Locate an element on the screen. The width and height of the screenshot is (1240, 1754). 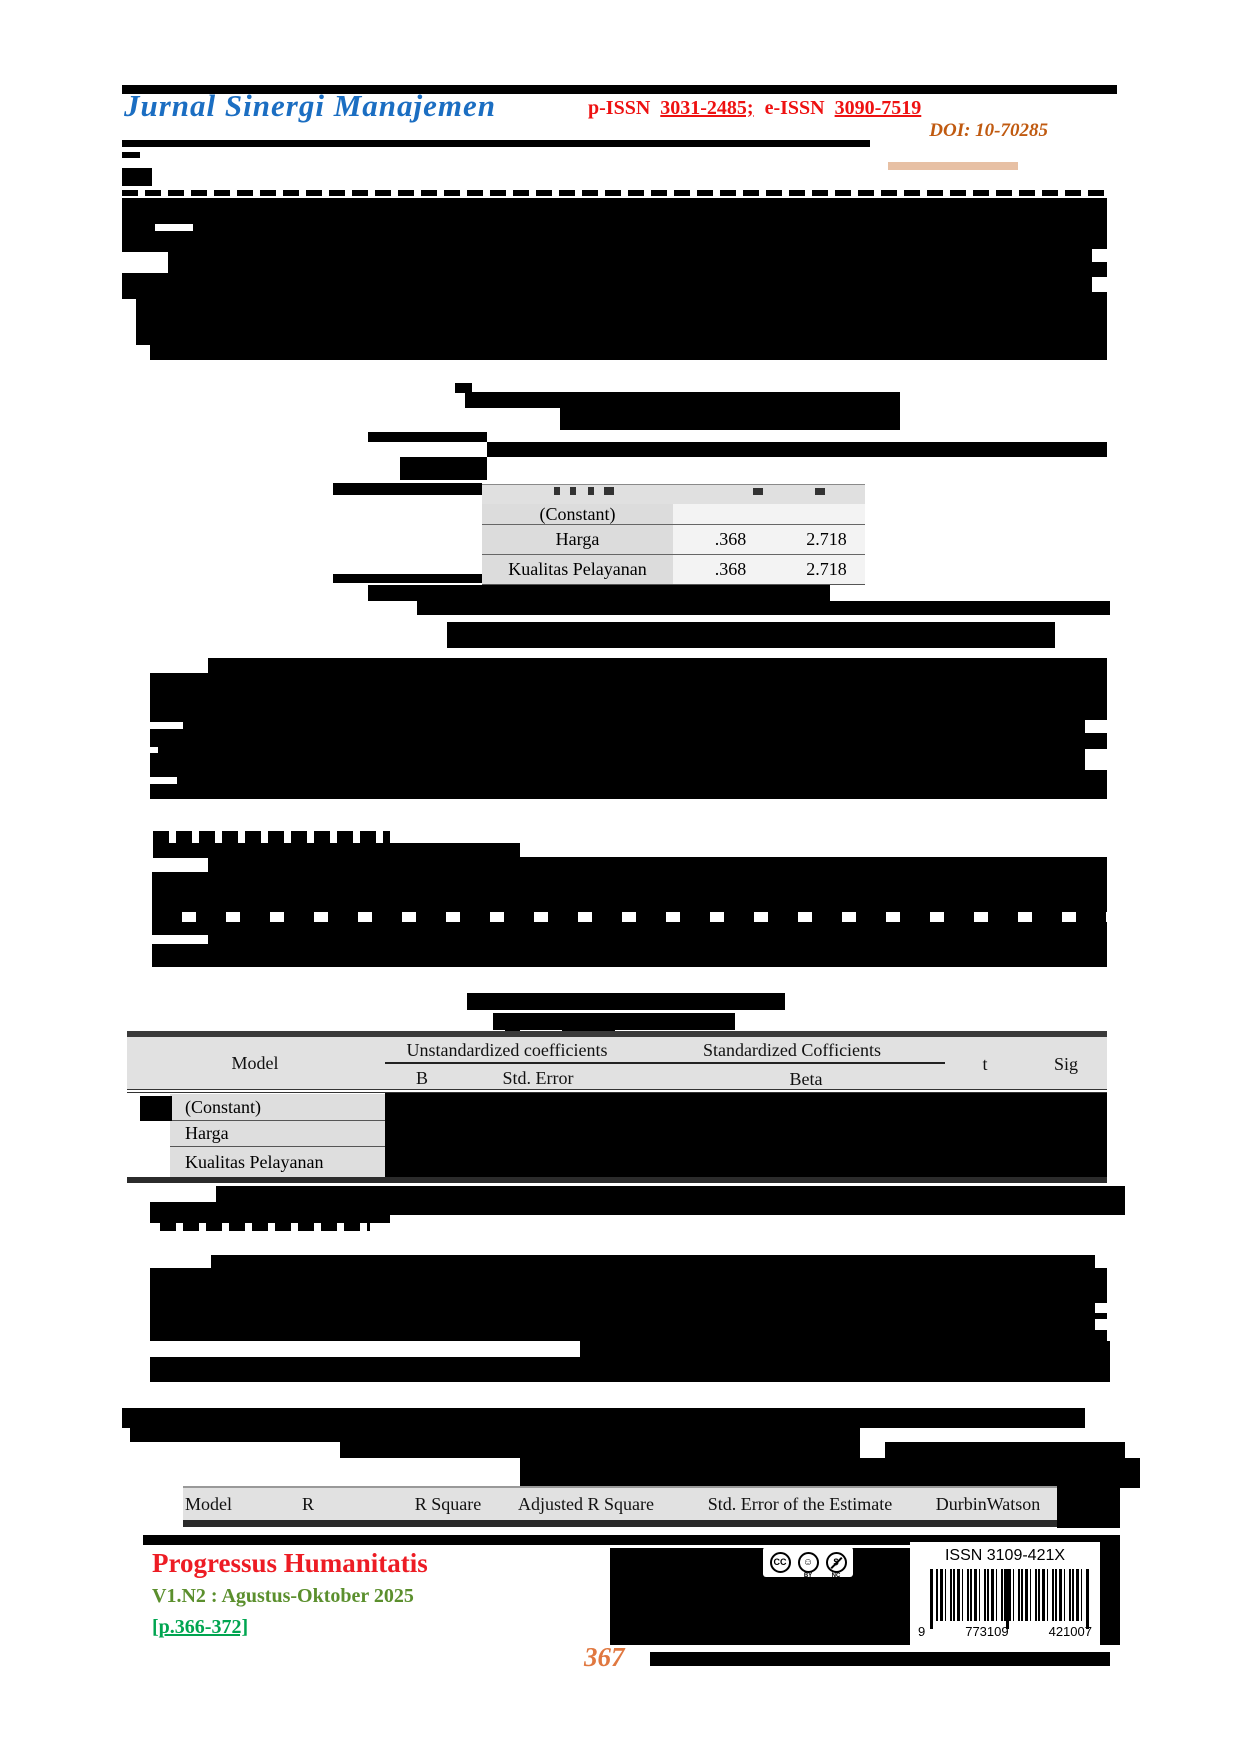
tolerance-value is located at coordinates (730, 514).